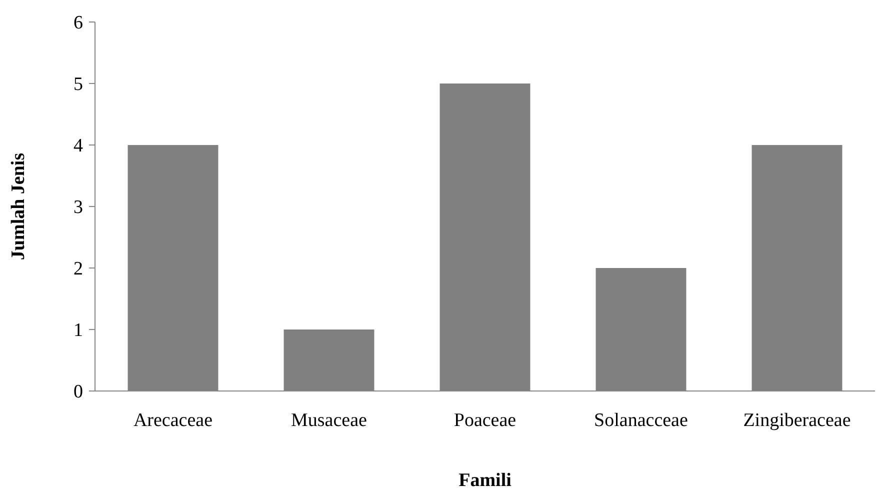 The height and width of the screenshot is (498, 888). I want to click on y-tick-label: 5, so click(78, 85).